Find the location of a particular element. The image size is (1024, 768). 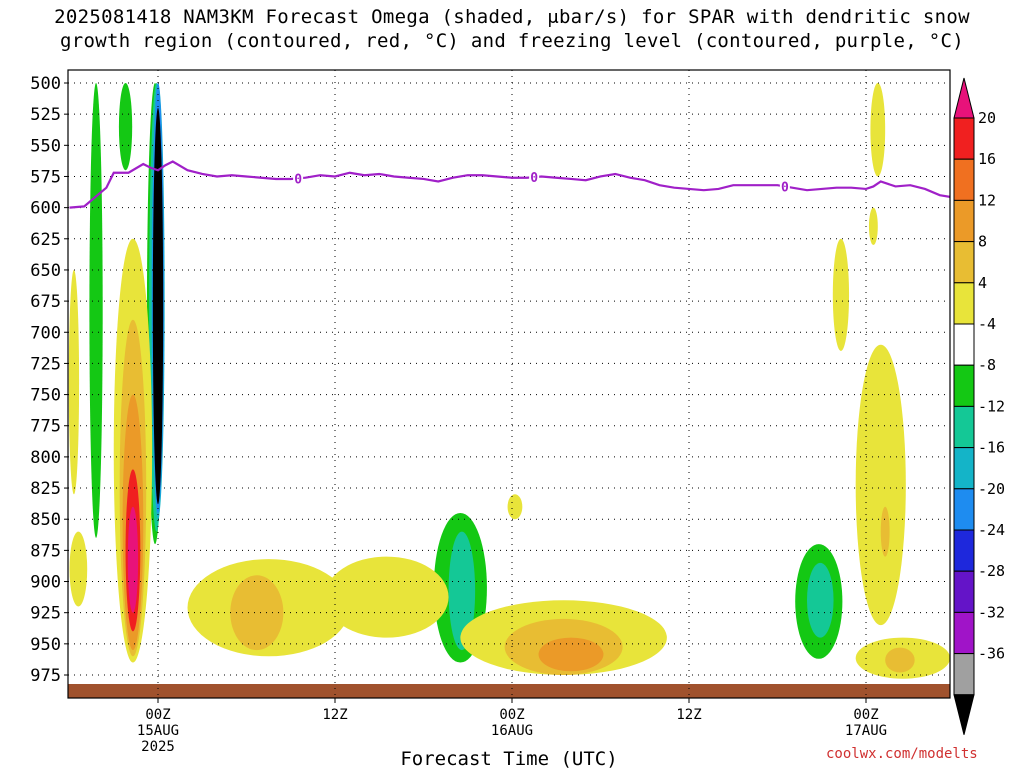

freezing-level-label-2: 0 is located at coordinates (785, 187).